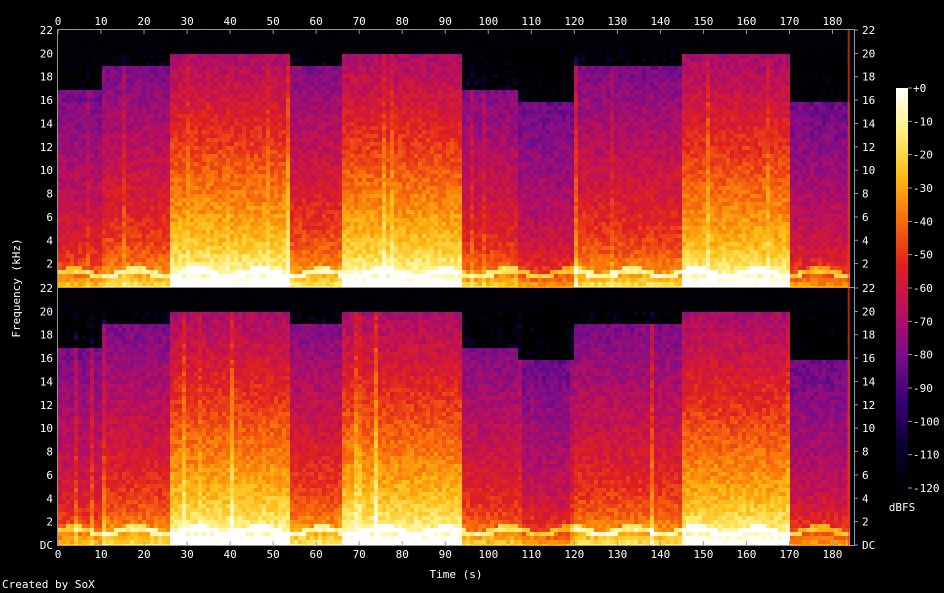 Image resolution: width=944 pixels, height=593 pixels. What do you see at coordinates (100, 554) in the screenshot?
I see `x-tick-label-bottom: 10` at bounding box center [100, 554].